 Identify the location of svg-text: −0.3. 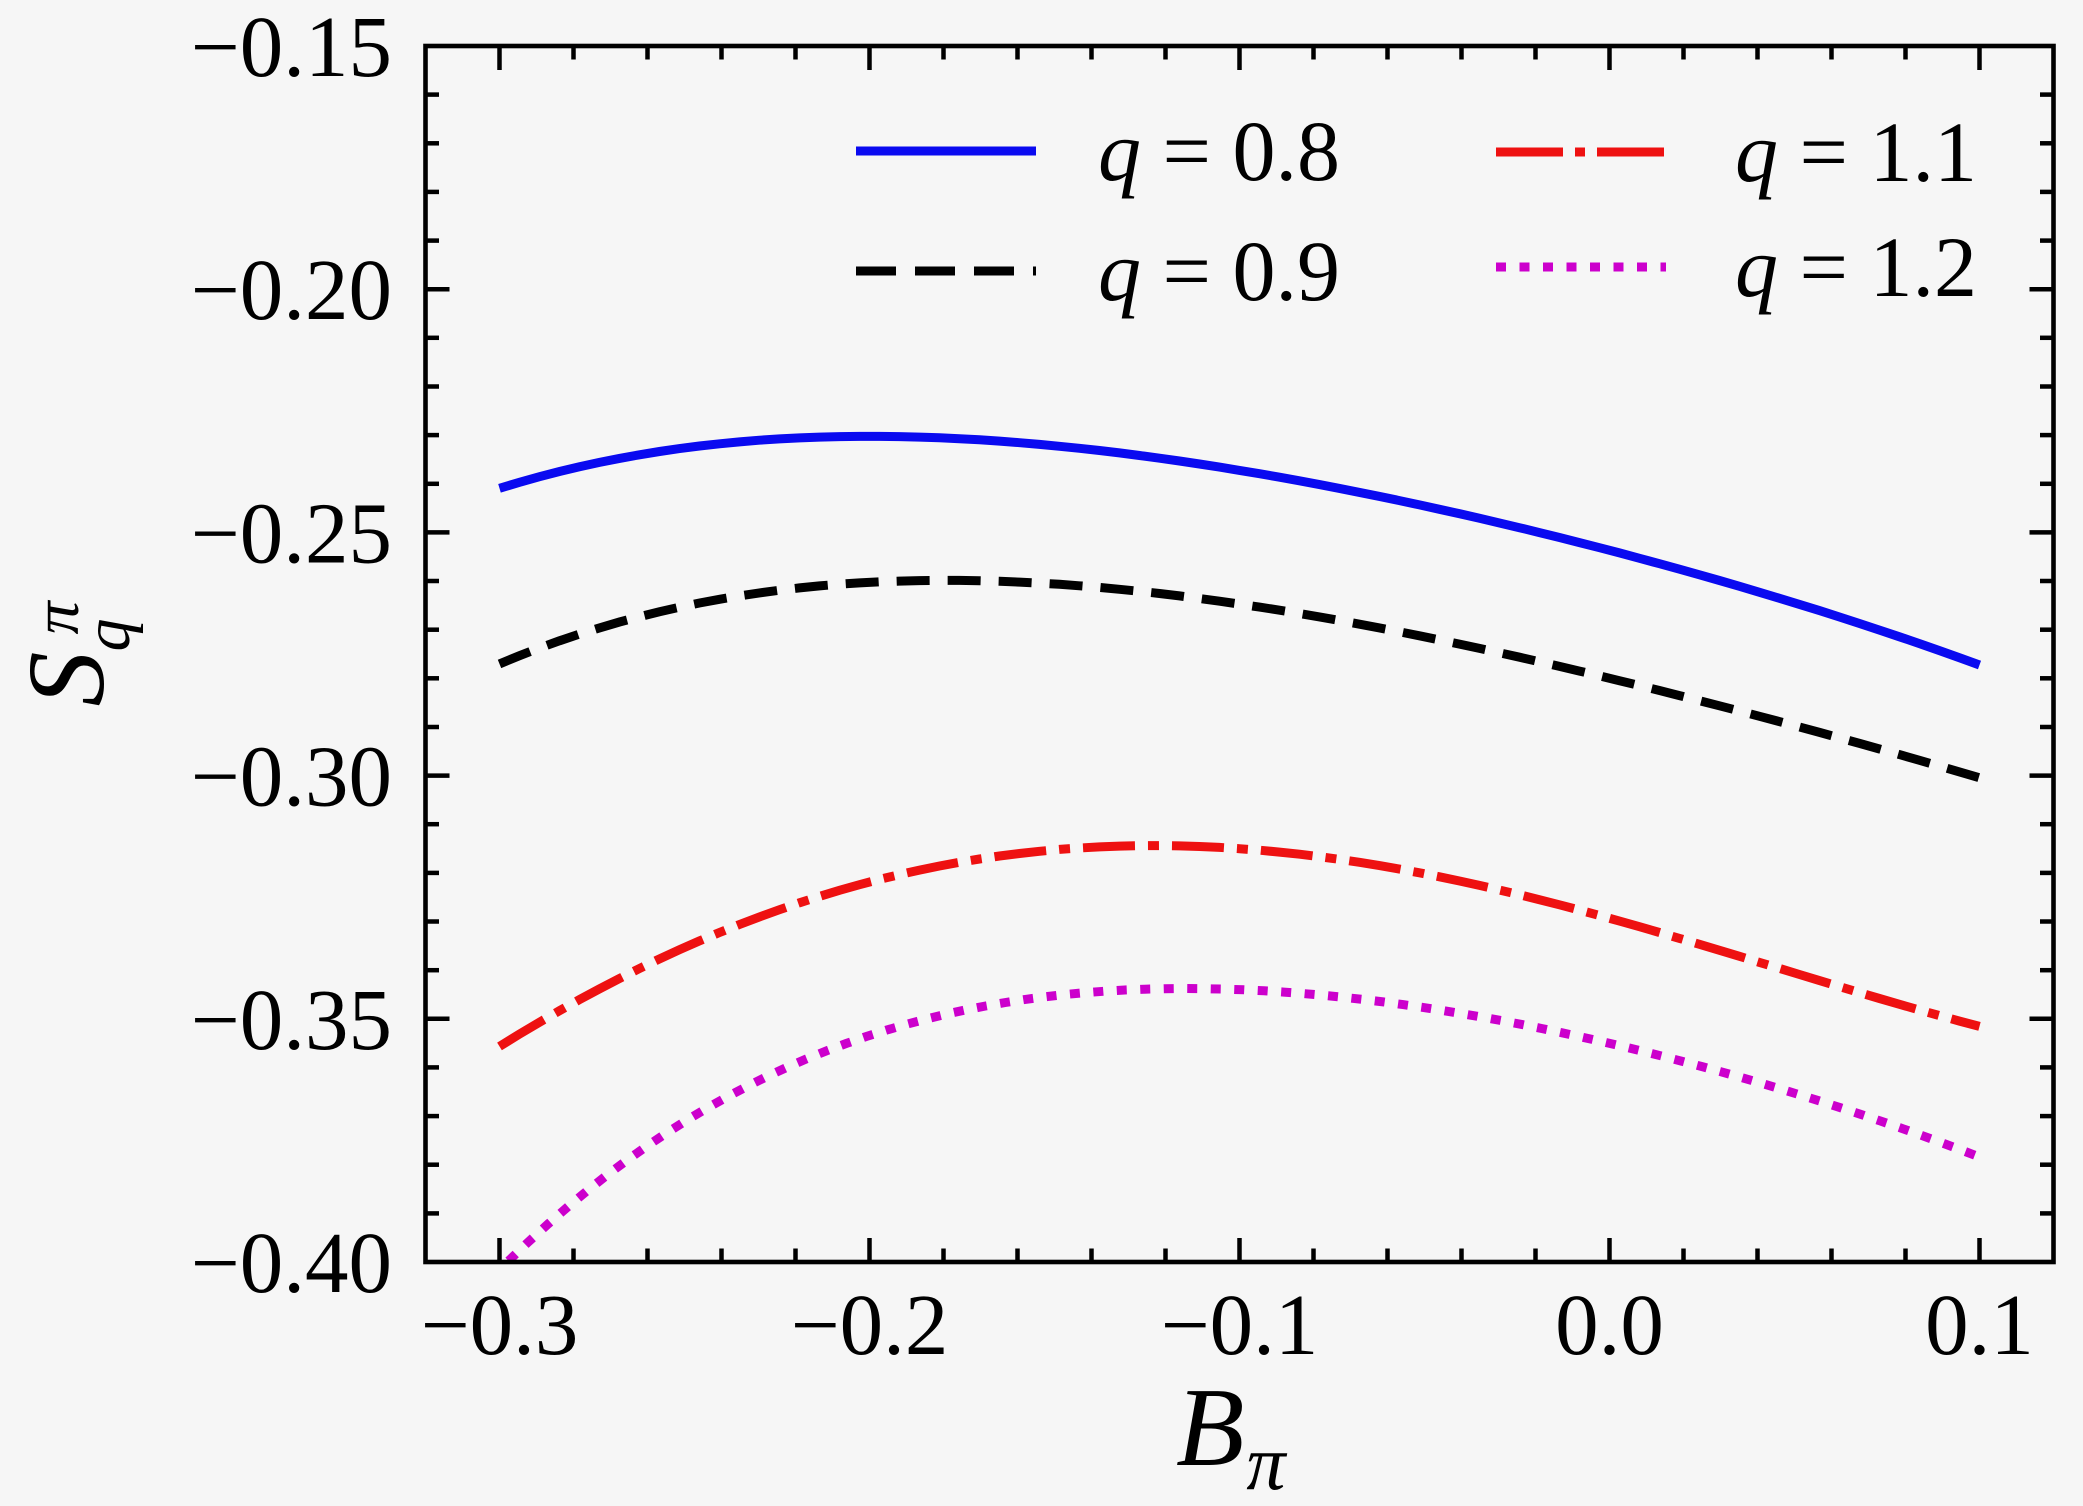
(500, 1324).